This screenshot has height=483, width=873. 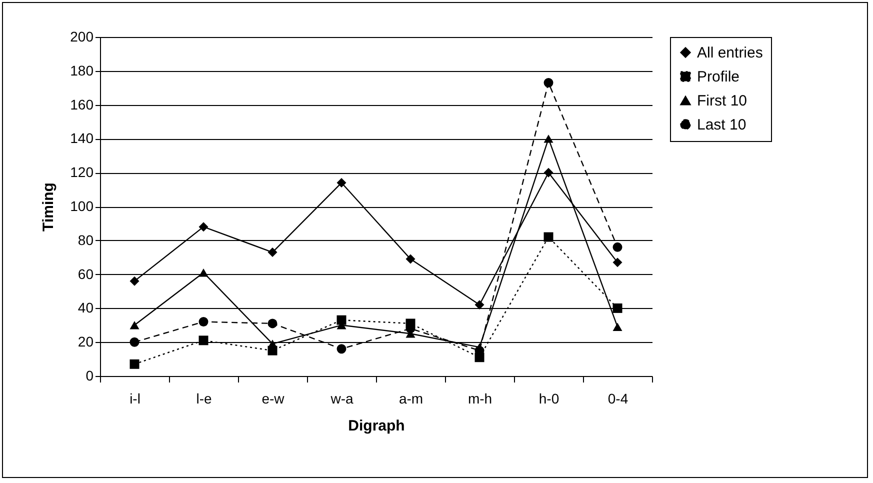 What do you see at coordinates (86, 308) in the screenshot?
I see `y-tick-label: 40` at bounding box center [86, 308].